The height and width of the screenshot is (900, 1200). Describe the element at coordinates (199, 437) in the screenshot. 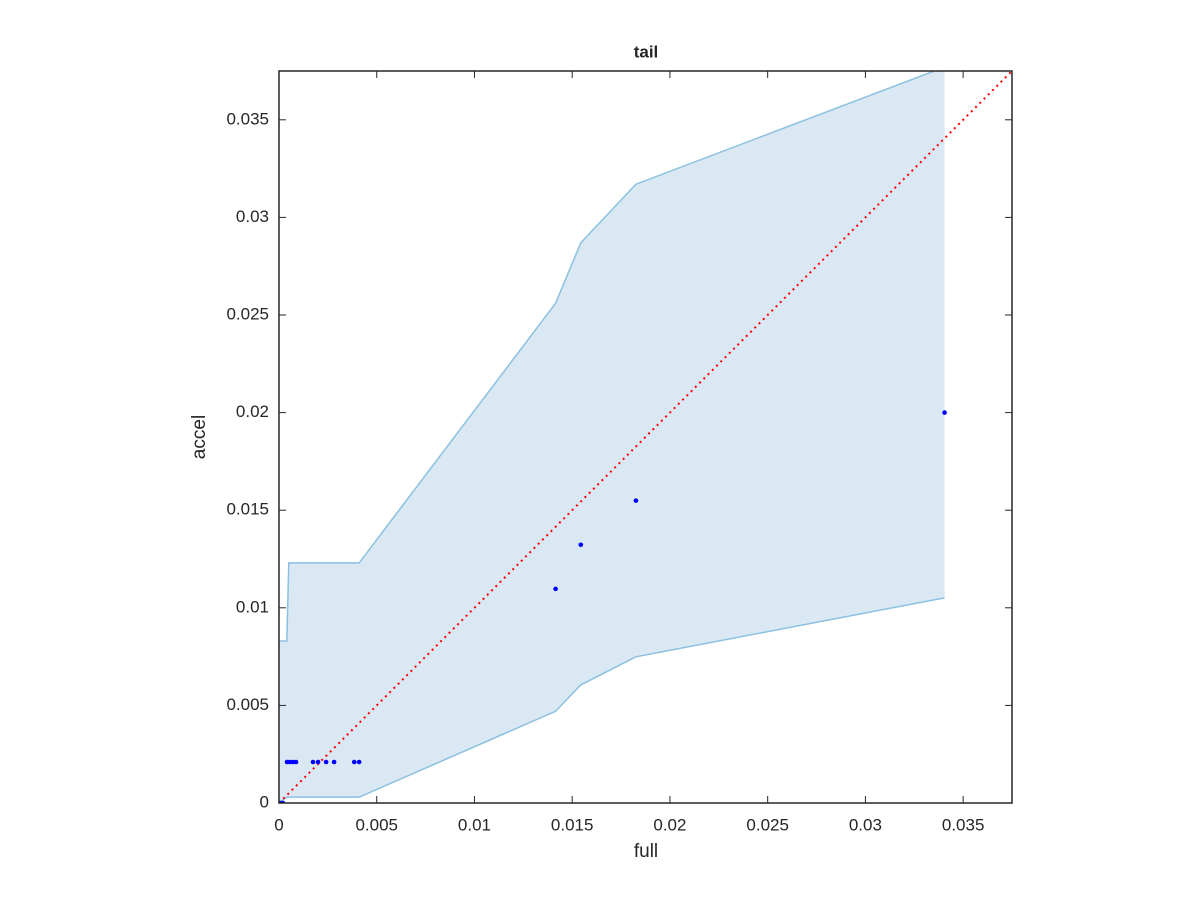

I see `y-axis-label: accel` at that location.